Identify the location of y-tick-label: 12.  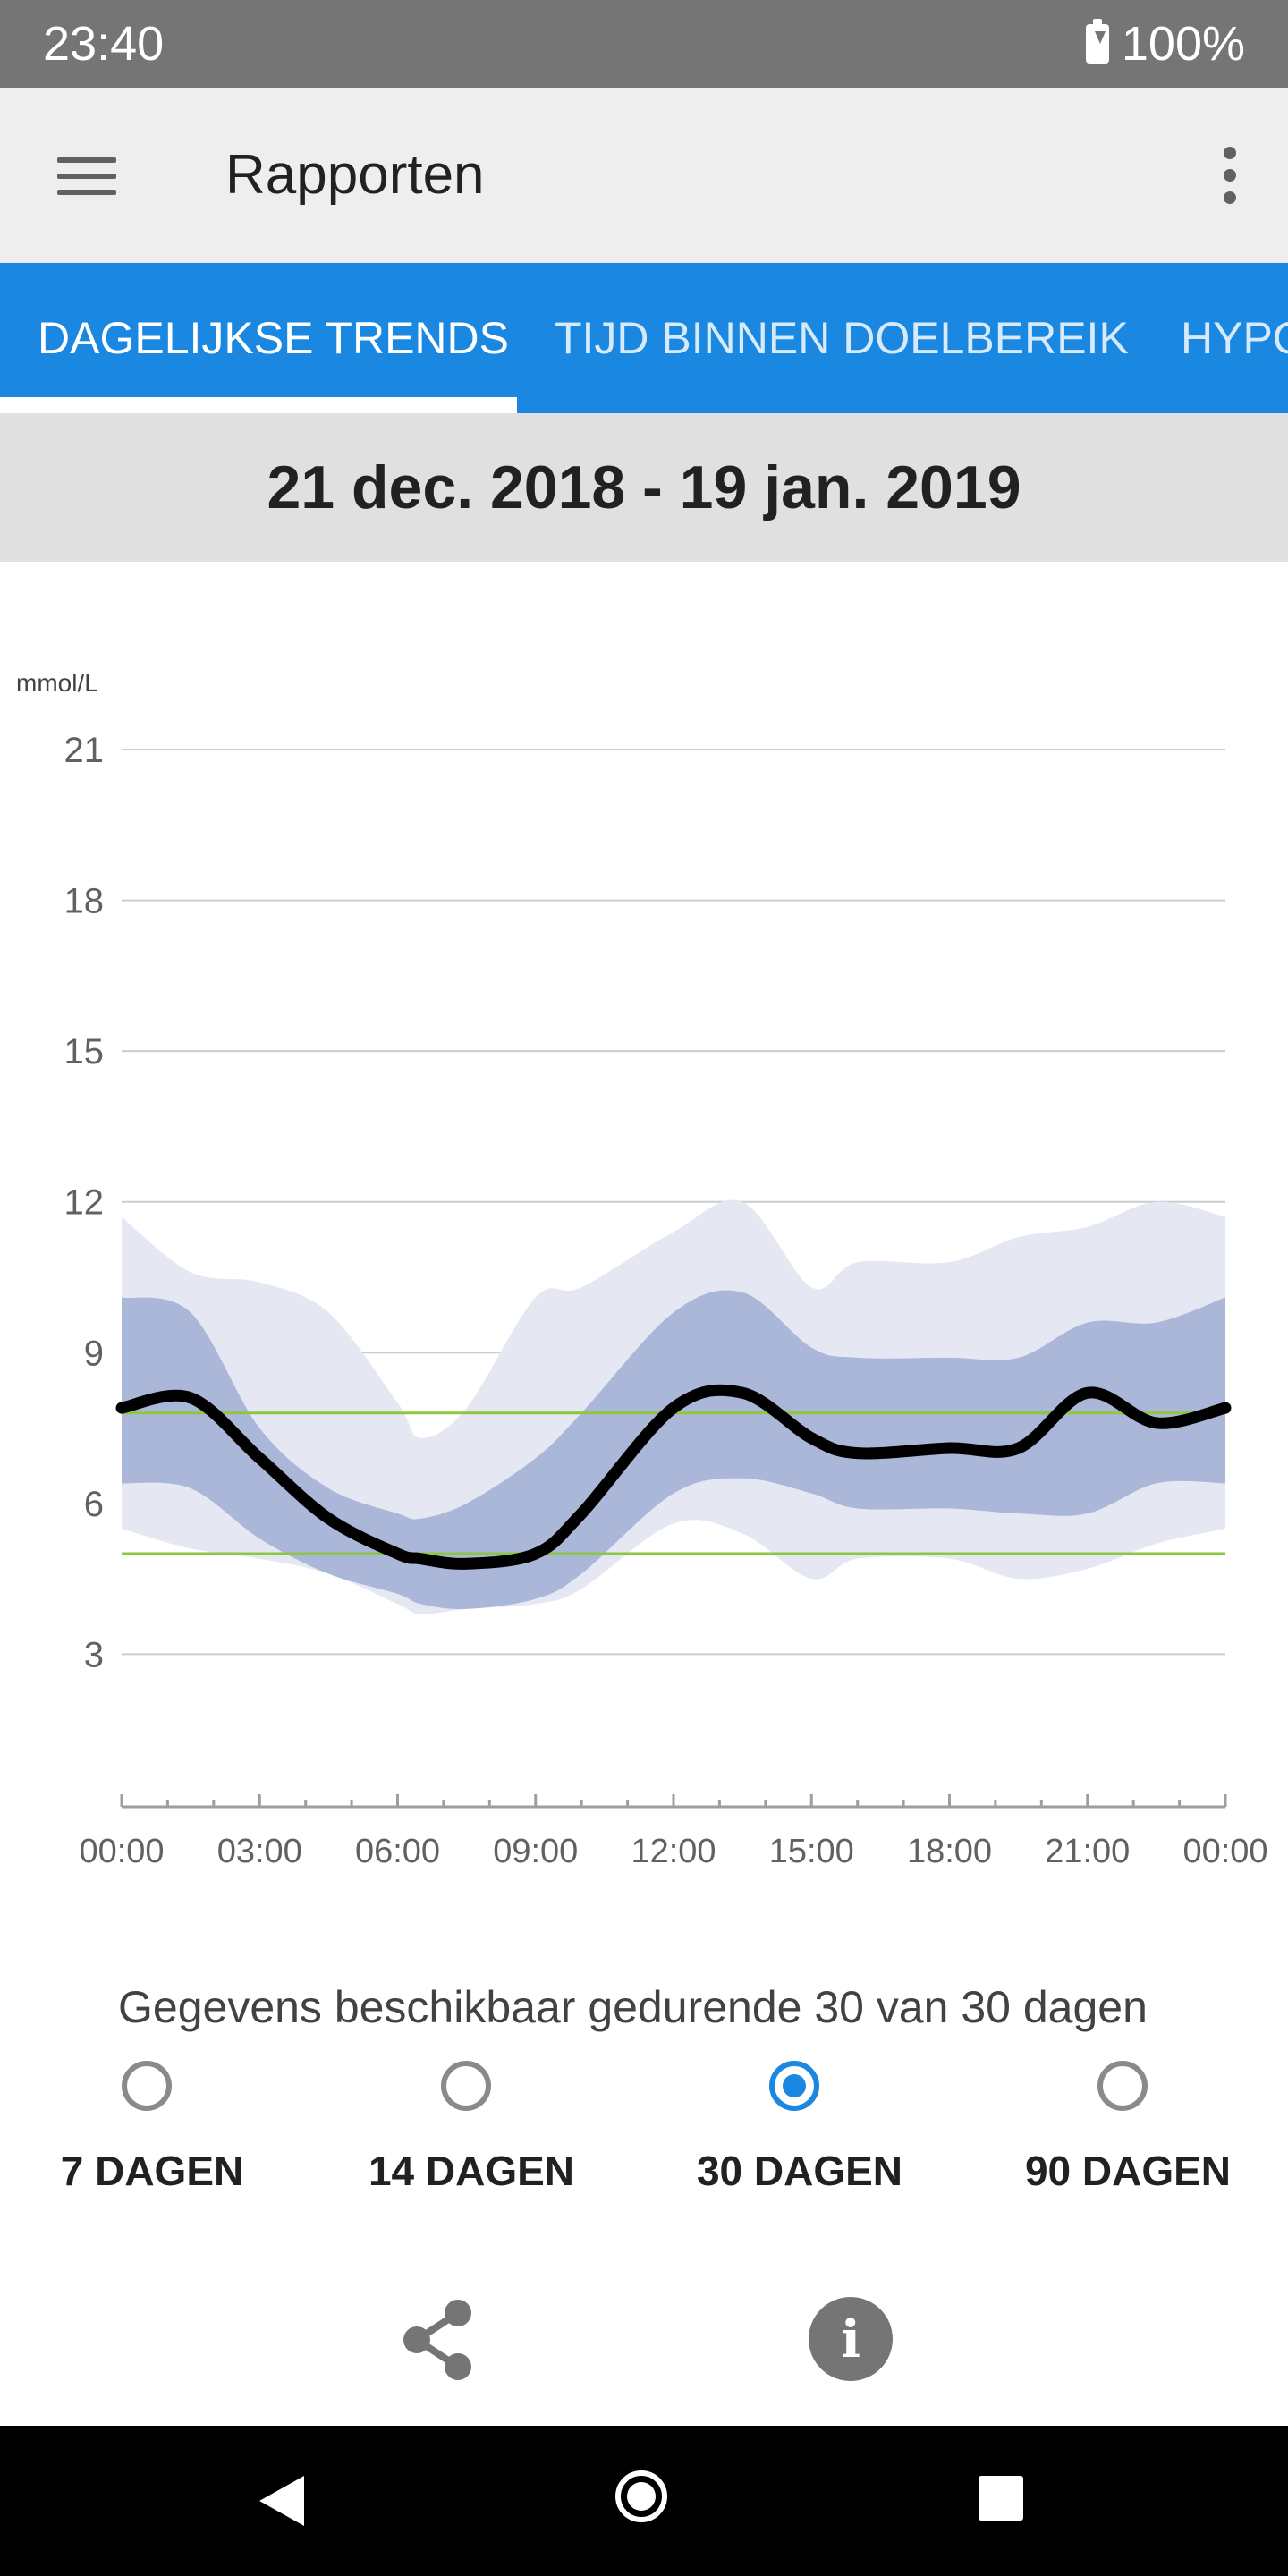
(84, 1203).